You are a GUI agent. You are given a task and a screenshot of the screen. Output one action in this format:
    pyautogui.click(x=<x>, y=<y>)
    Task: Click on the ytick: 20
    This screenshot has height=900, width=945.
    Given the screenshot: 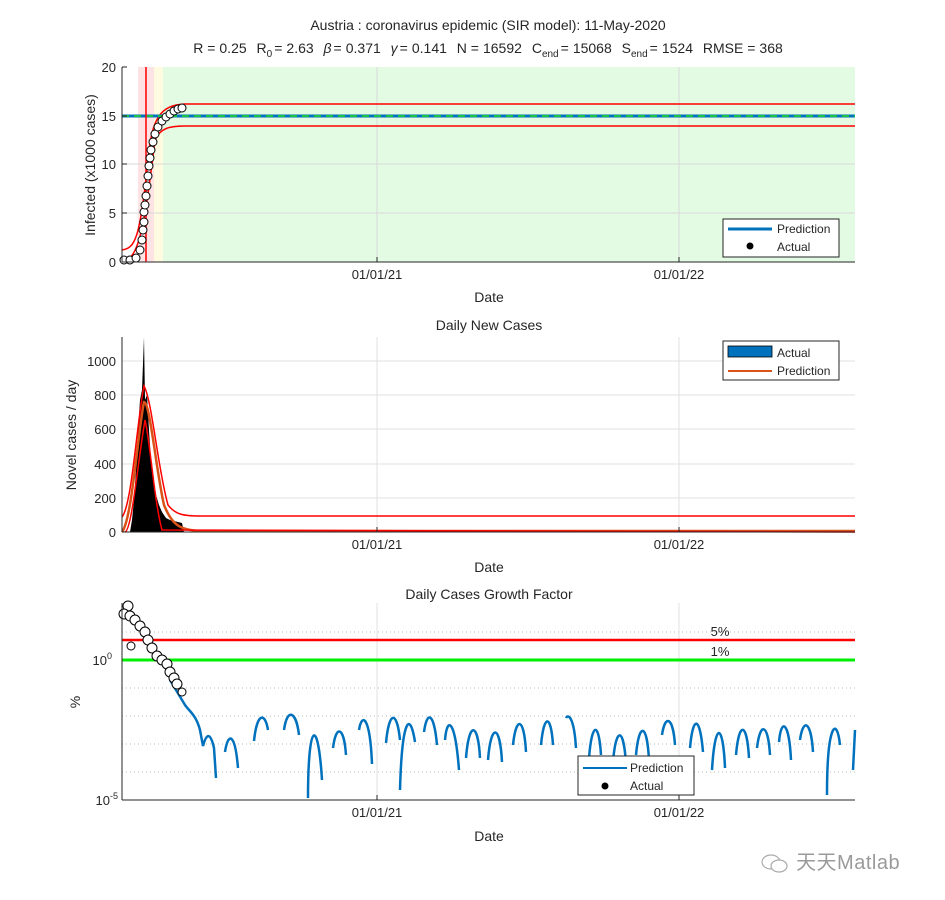 What is the action you would take?
    pyautogui.click(x=109, y=67)
    